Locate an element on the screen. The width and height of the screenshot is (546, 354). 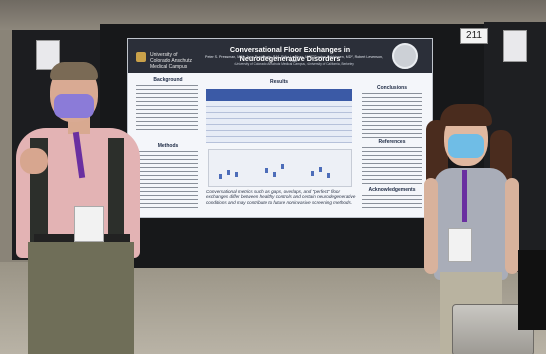
university-logo-icon is located at coordinates (141, 57).